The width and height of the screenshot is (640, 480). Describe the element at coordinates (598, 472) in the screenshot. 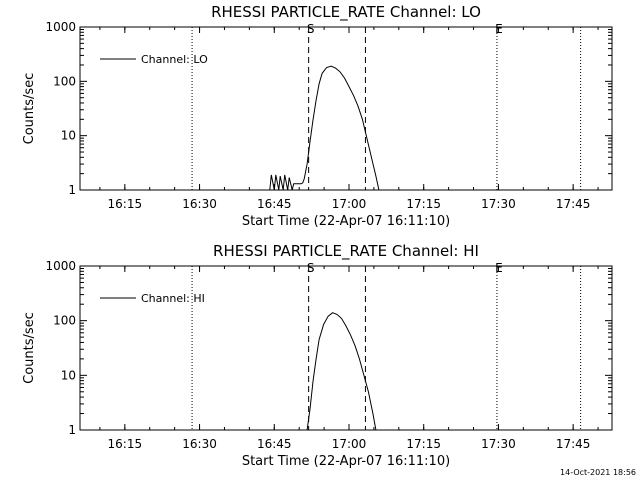

I see `footer-timestamp: 14-Oct-2021 18:56` at that location.